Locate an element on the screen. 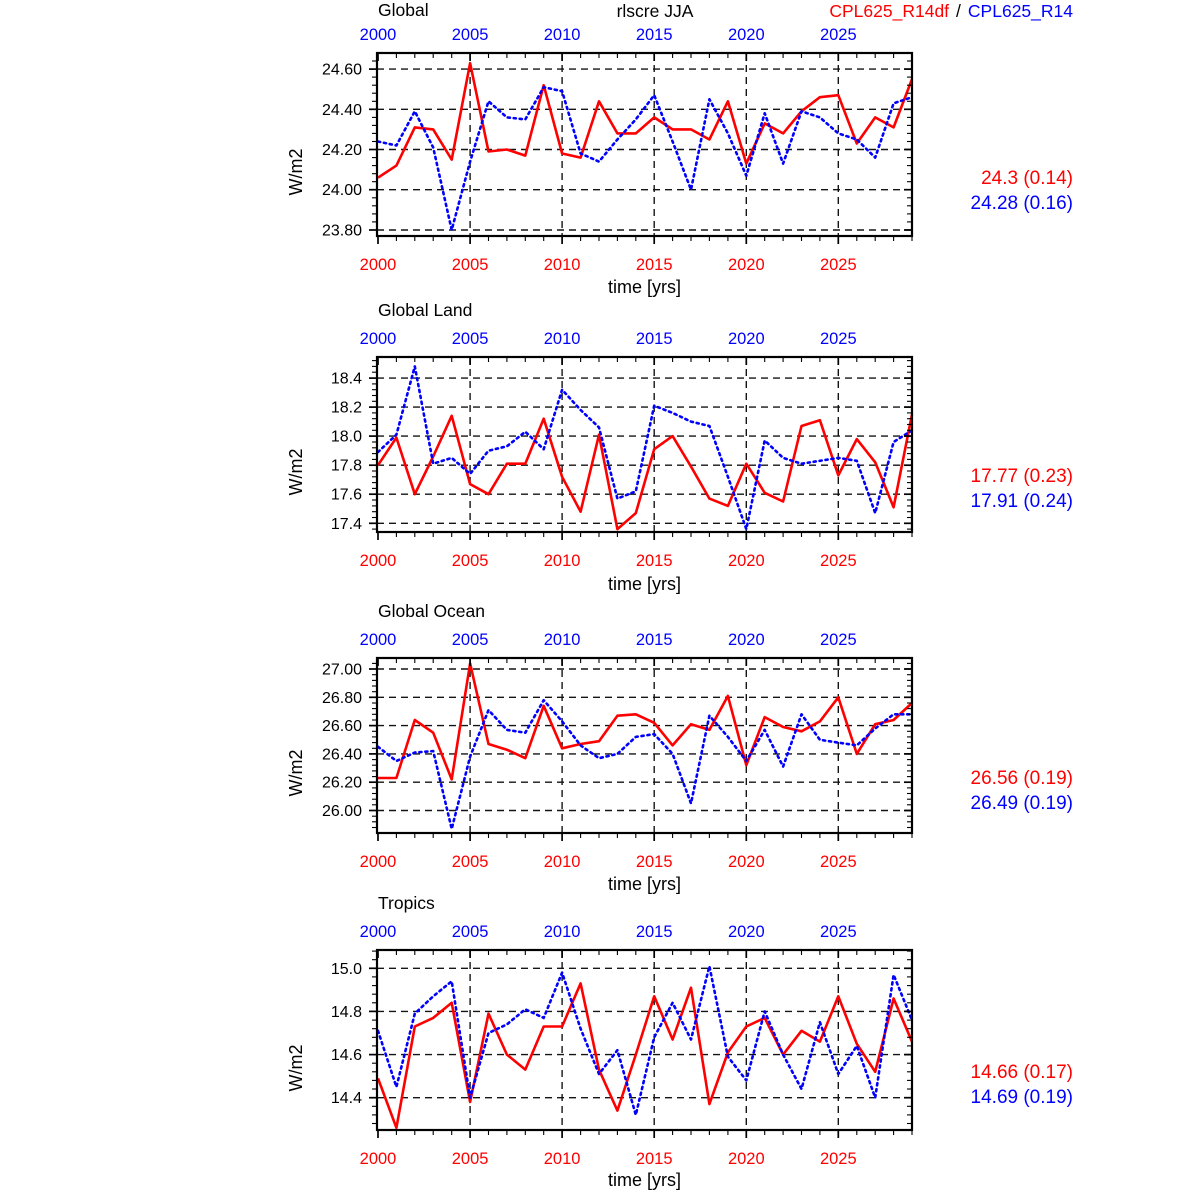  y-tick-label: 23.80 is located at coordinates (342, 230).